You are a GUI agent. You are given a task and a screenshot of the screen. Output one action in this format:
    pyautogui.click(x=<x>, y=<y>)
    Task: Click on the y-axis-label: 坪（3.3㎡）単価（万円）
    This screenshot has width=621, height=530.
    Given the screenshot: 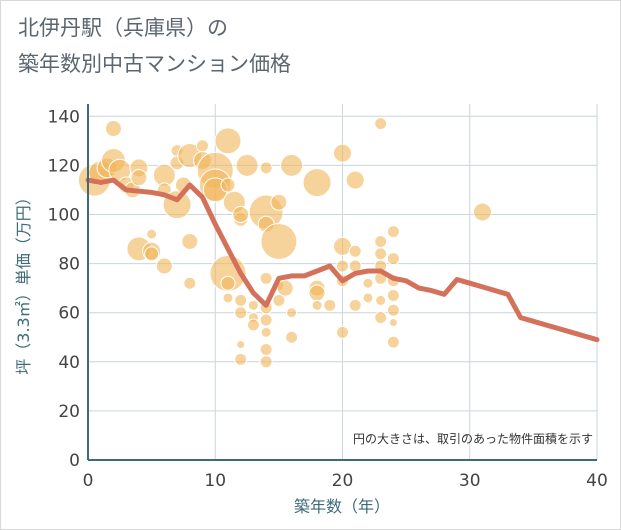 What is the action you would take?
    pyautogui.click(x=23, y=281)
    